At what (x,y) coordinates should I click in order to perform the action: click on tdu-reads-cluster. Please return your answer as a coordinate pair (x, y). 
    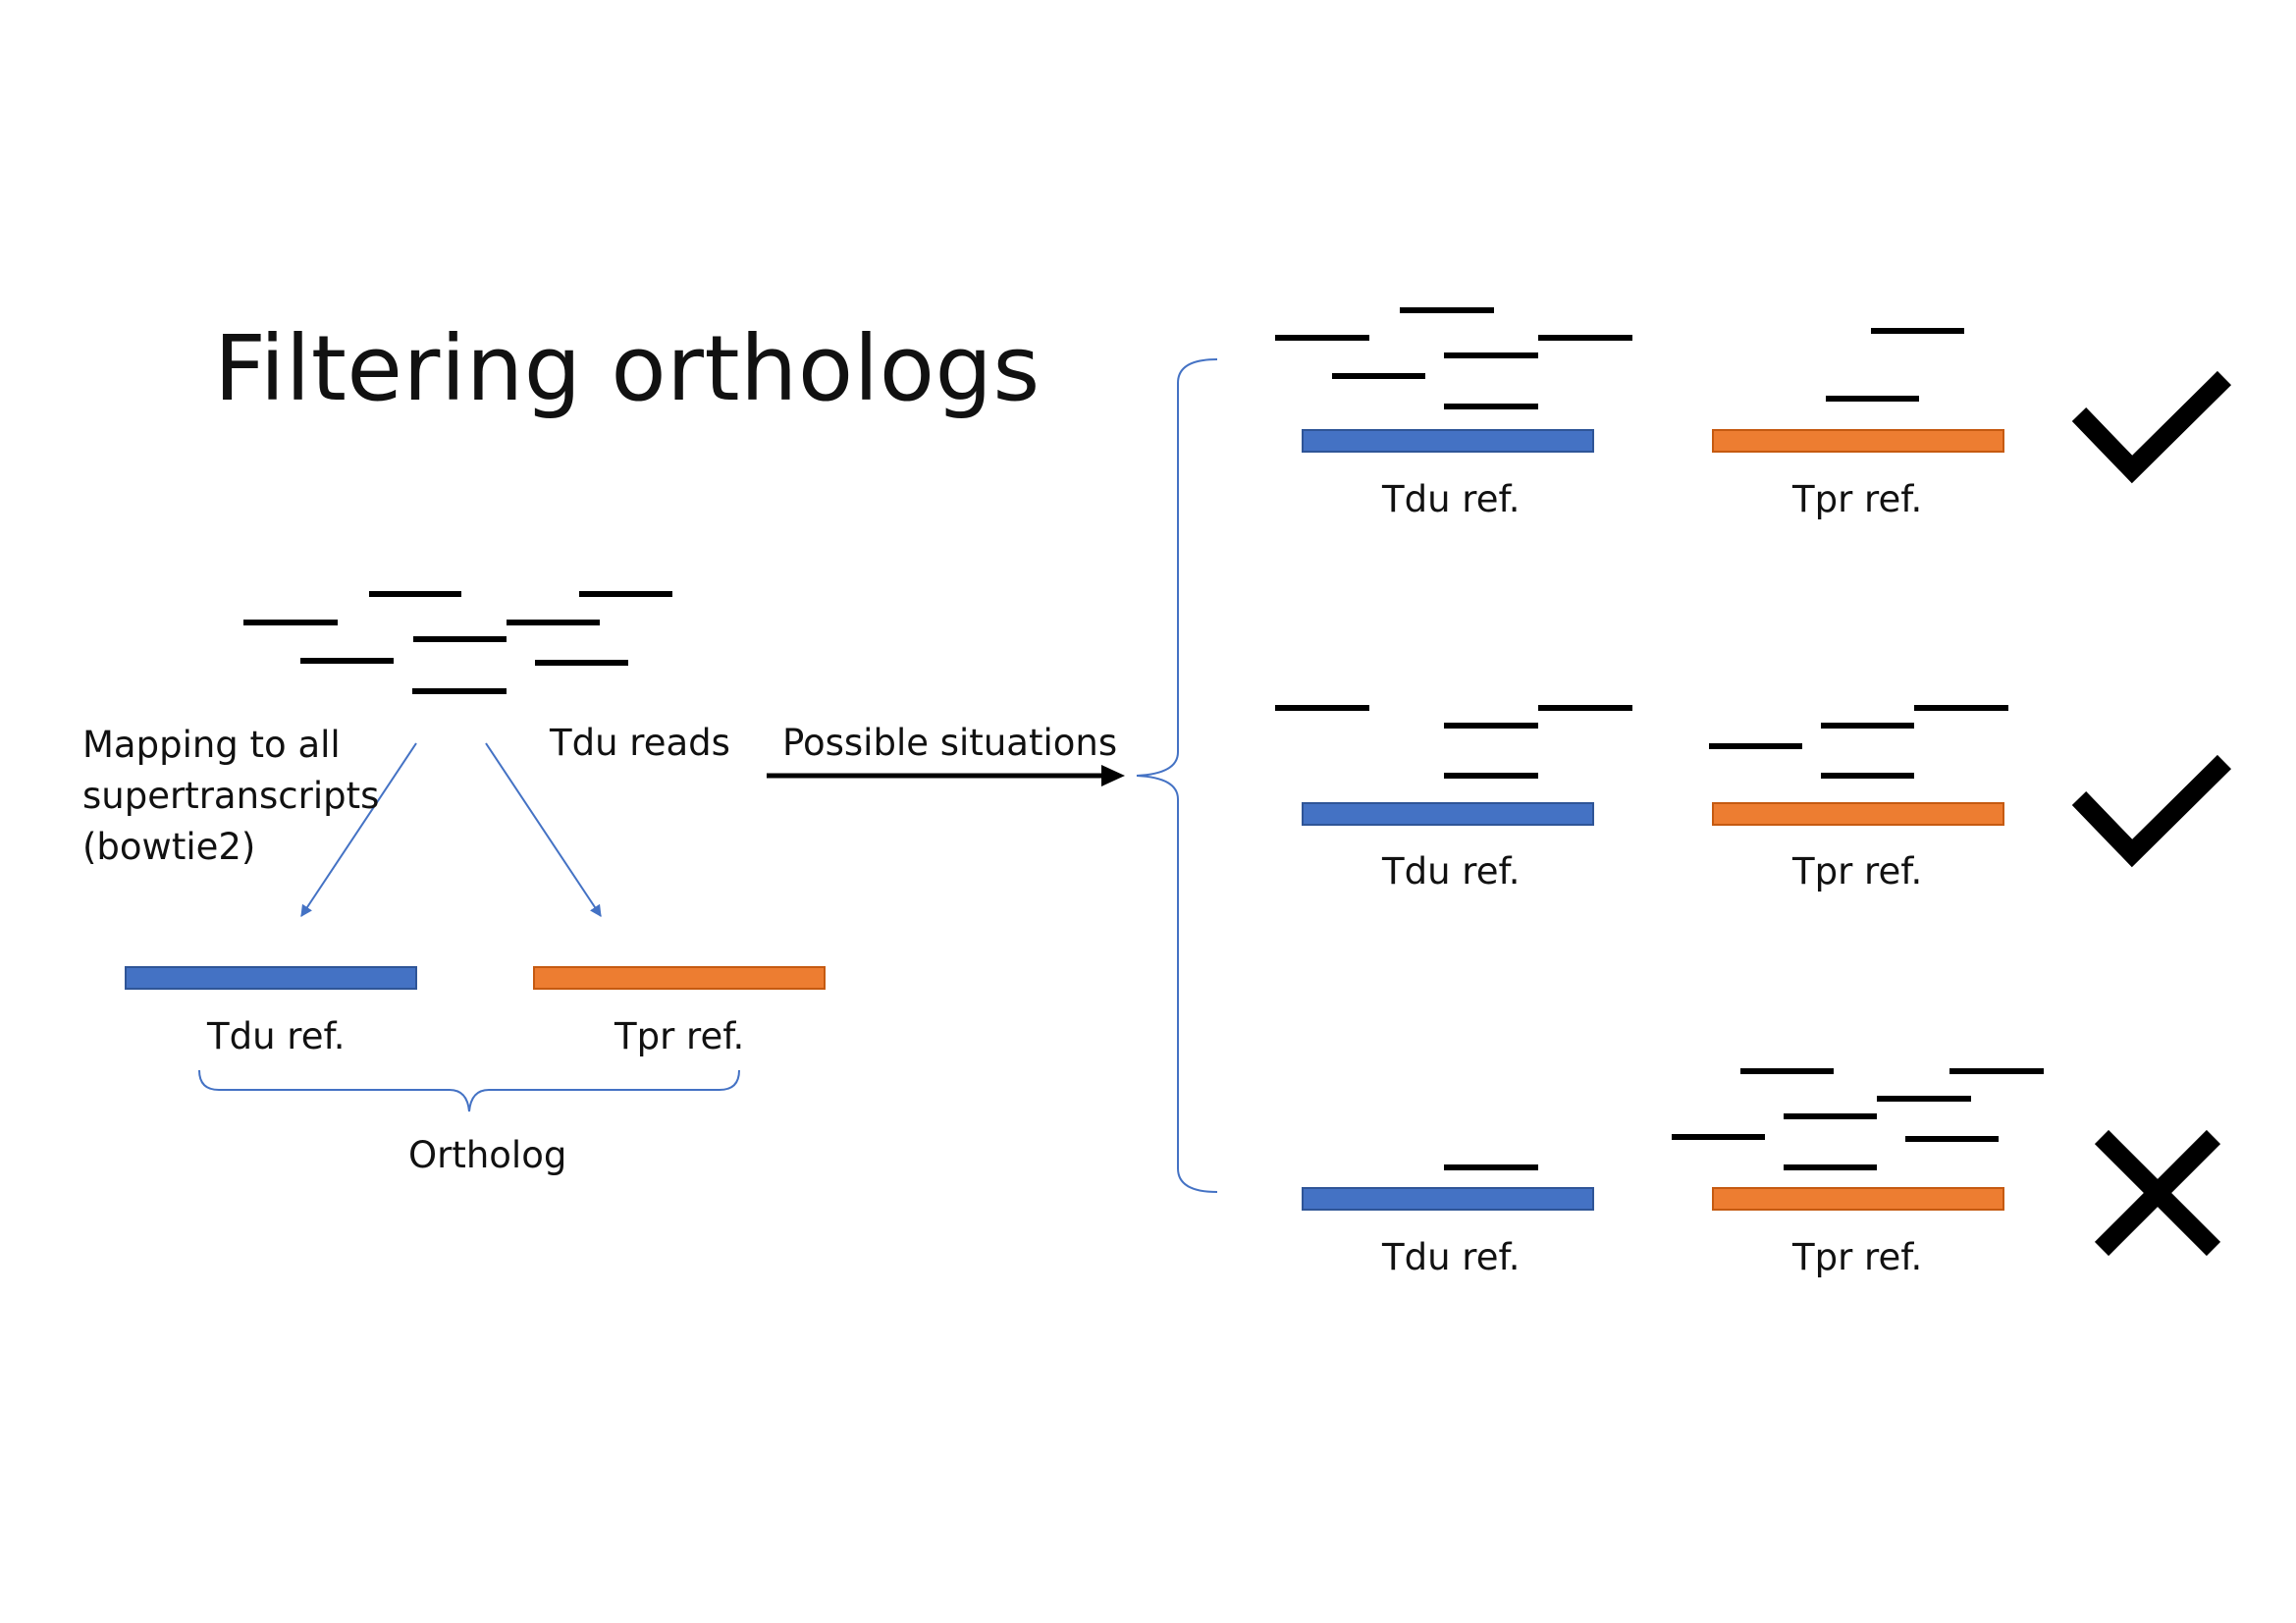
    Looking at the image, I should click on (457, 642).